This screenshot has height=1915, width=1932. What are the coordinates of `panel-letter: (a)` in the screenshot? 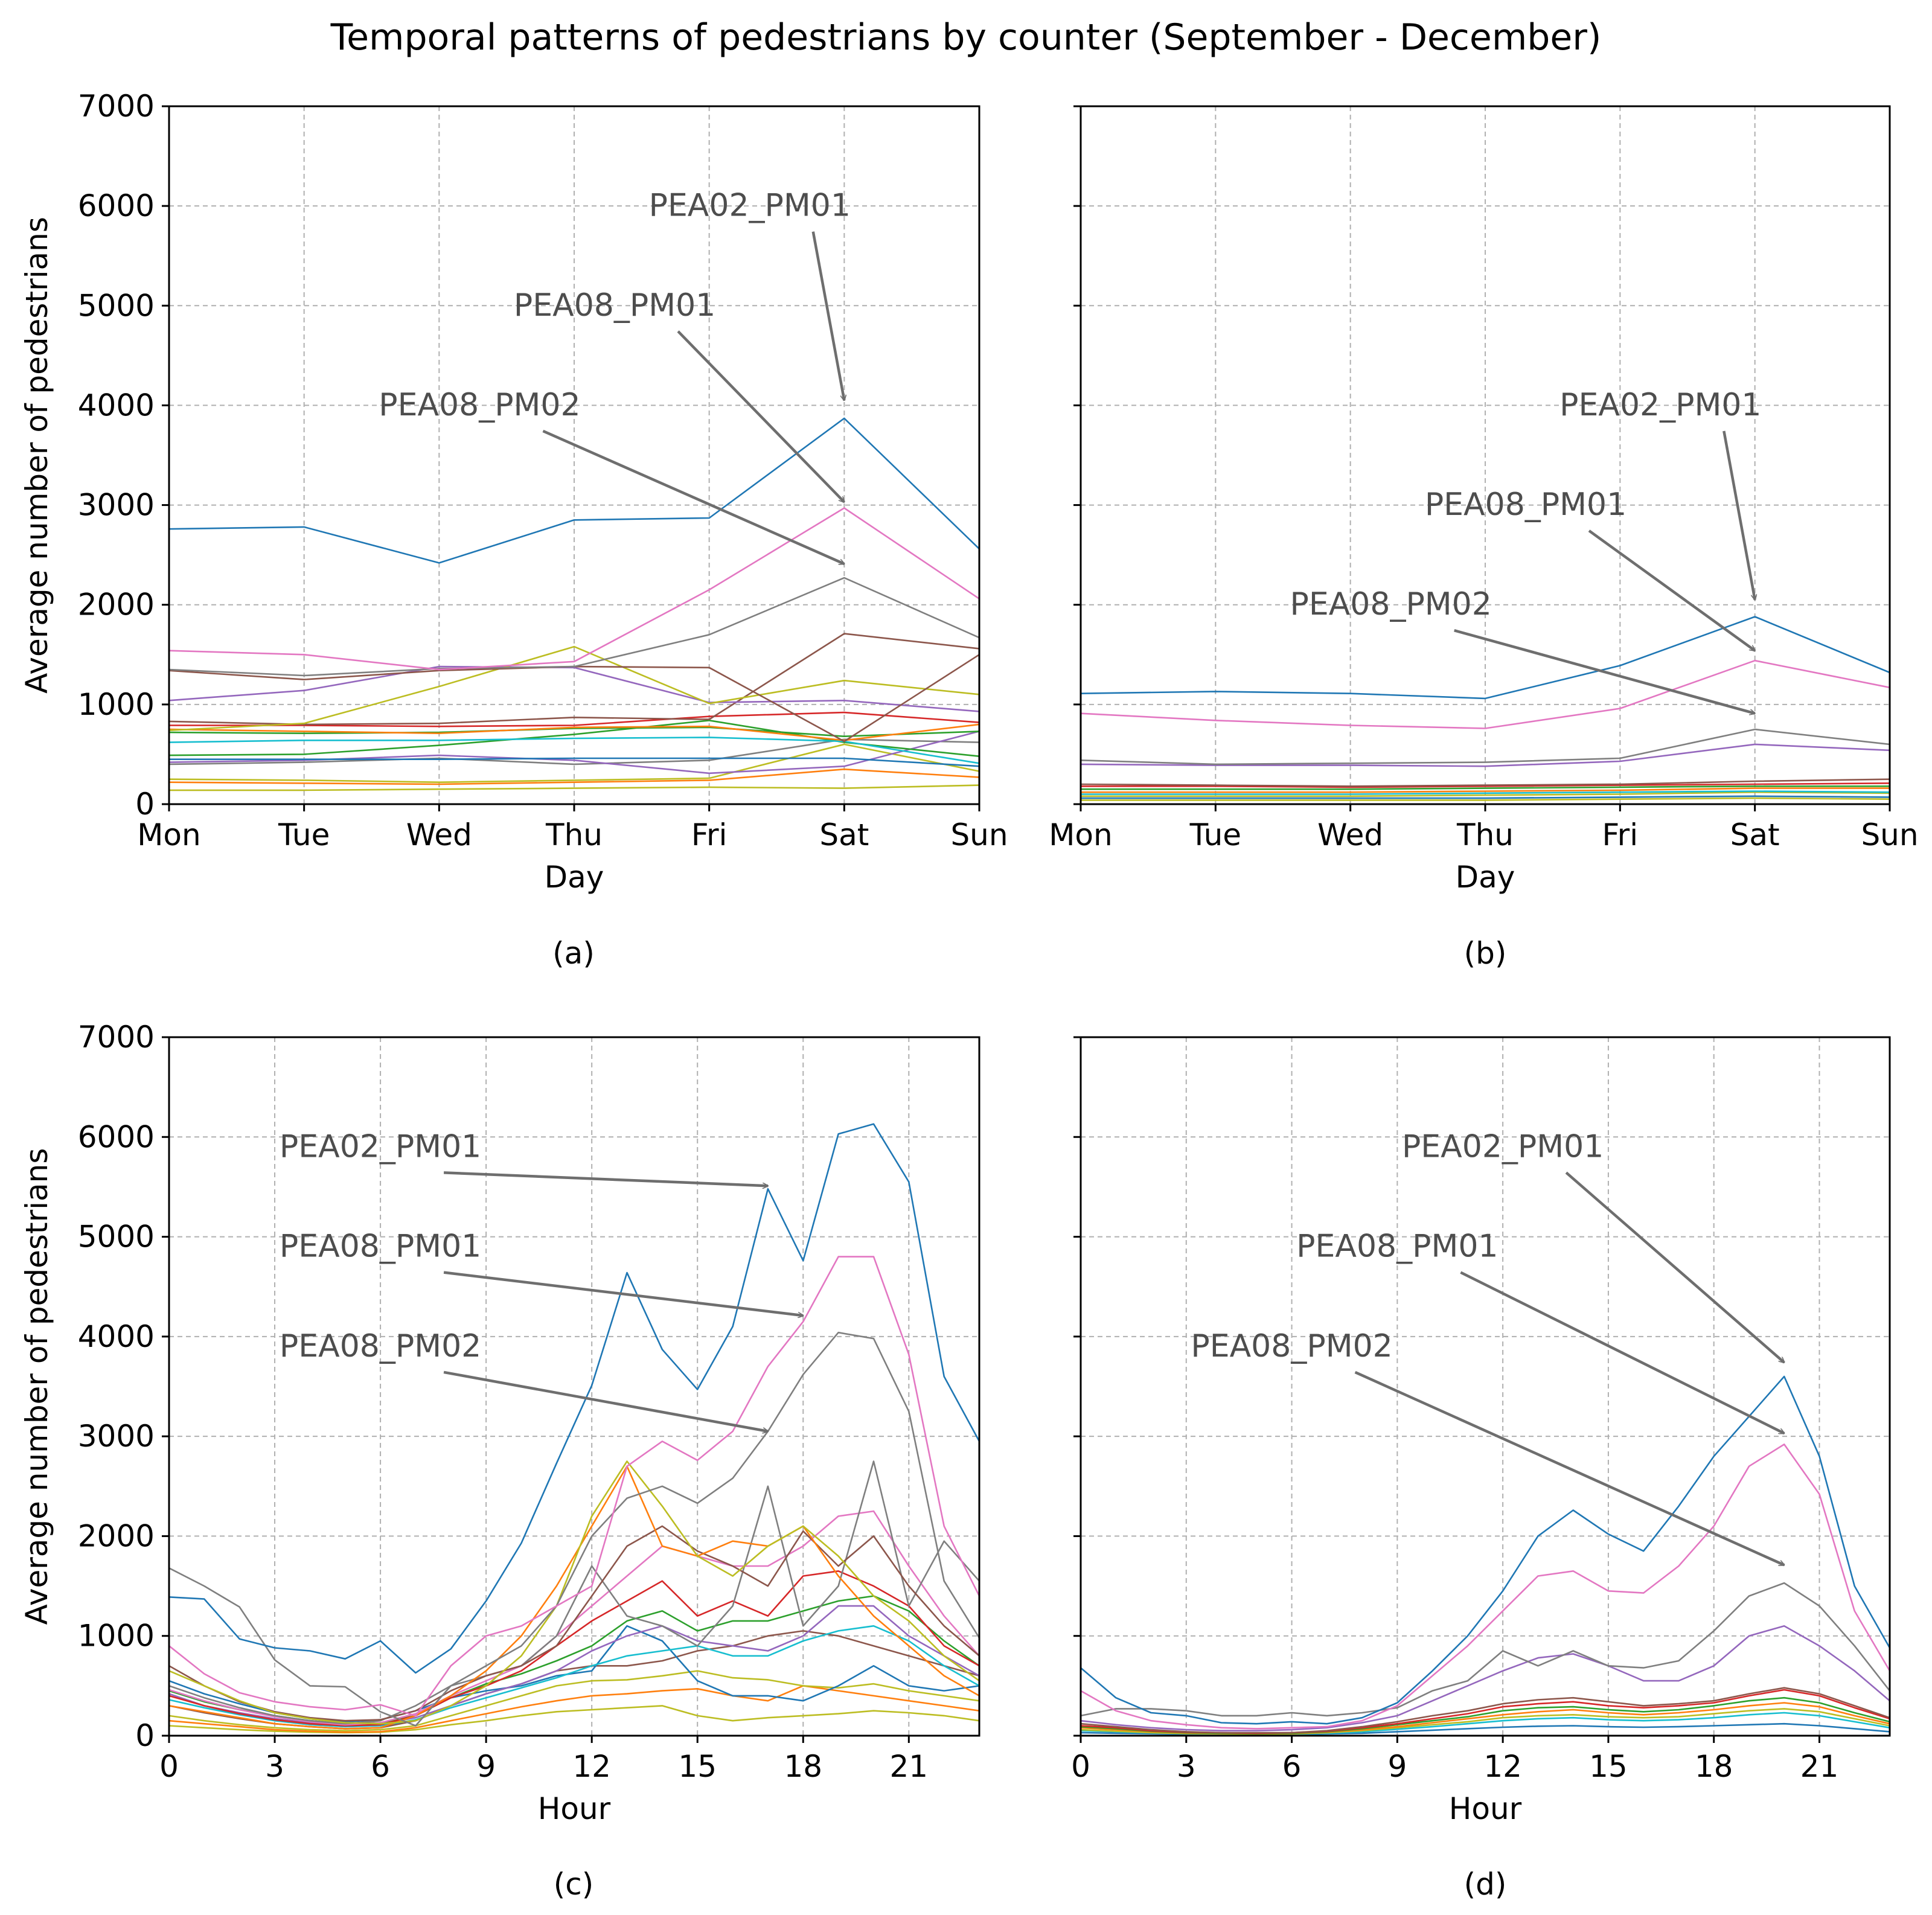 It's located at (573, 954).